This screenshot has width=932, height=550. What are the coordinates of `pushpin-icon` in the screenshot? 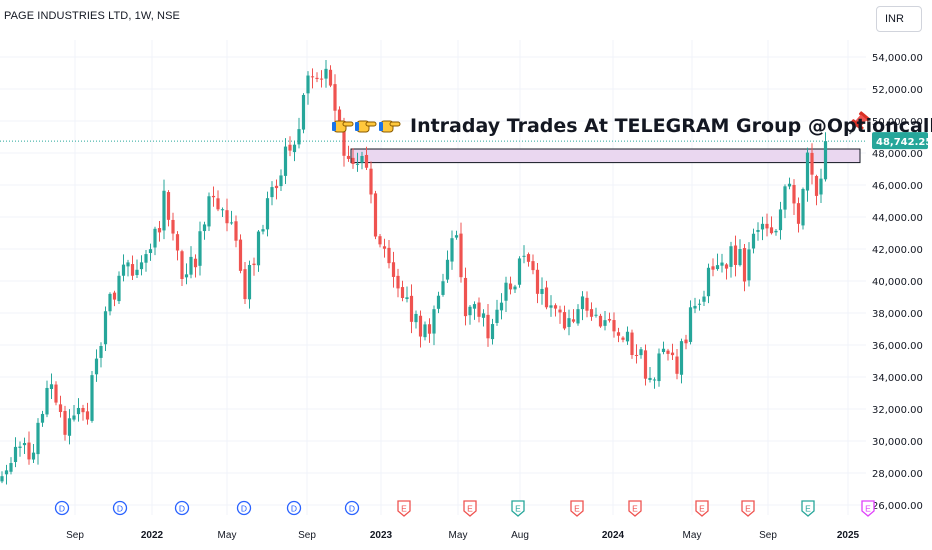 It's located at (859, 123).